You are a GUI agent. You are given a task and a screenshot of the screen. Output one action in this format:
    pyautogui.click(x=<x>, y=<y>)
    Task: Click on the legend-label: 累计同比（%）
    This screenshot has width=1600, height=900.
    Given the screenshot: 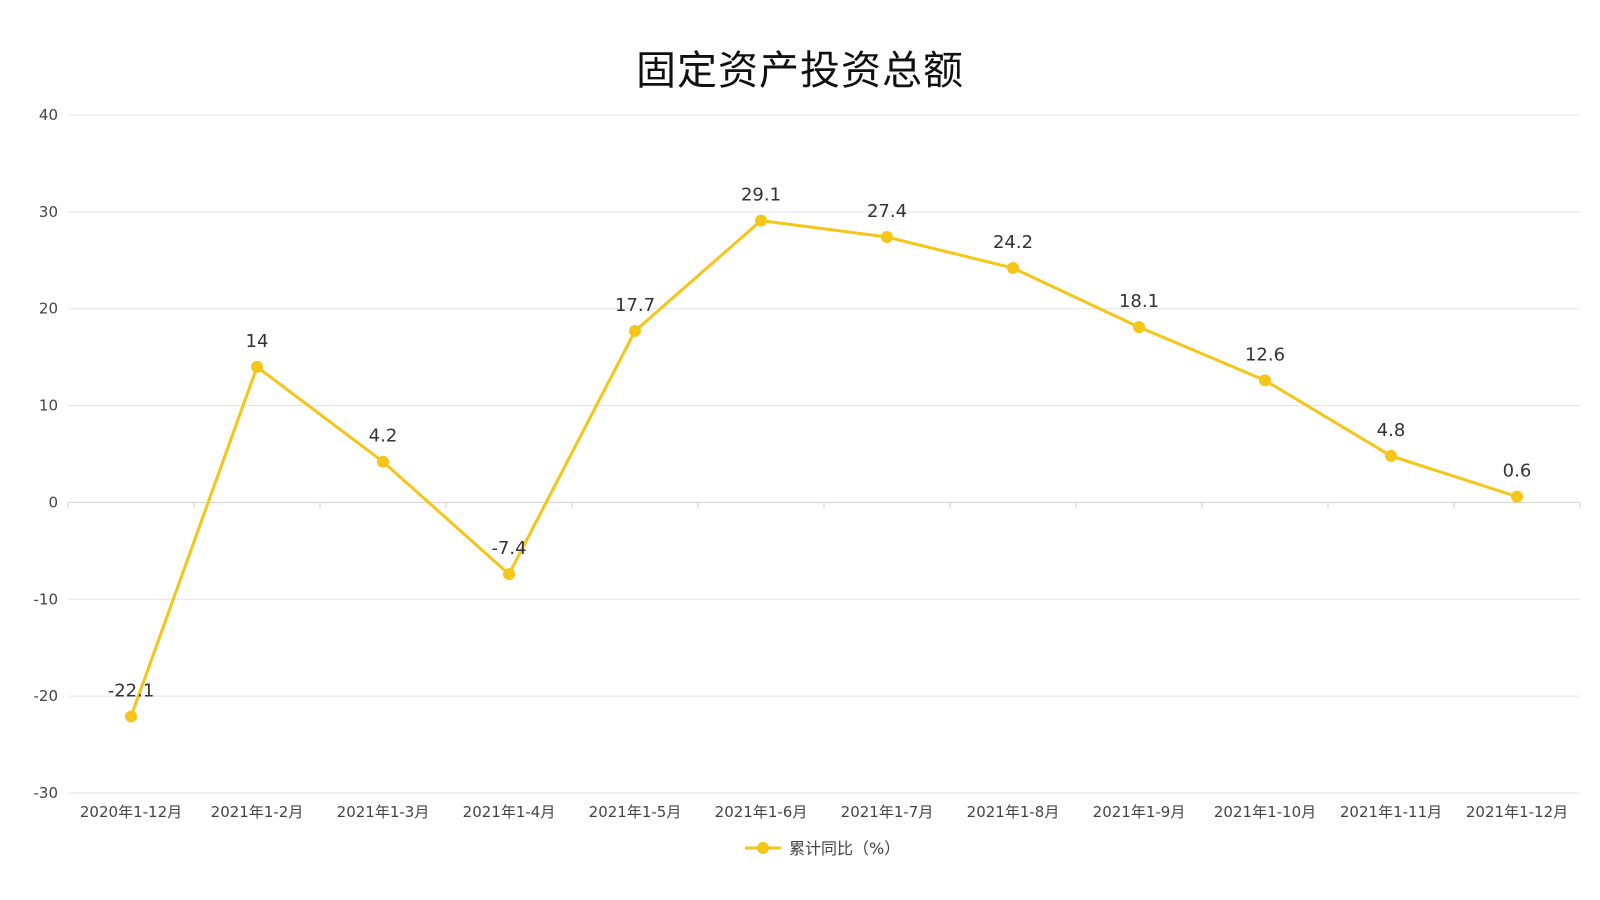 What is the action you would take?
    pyautogui.click(x=844, y=848)
    